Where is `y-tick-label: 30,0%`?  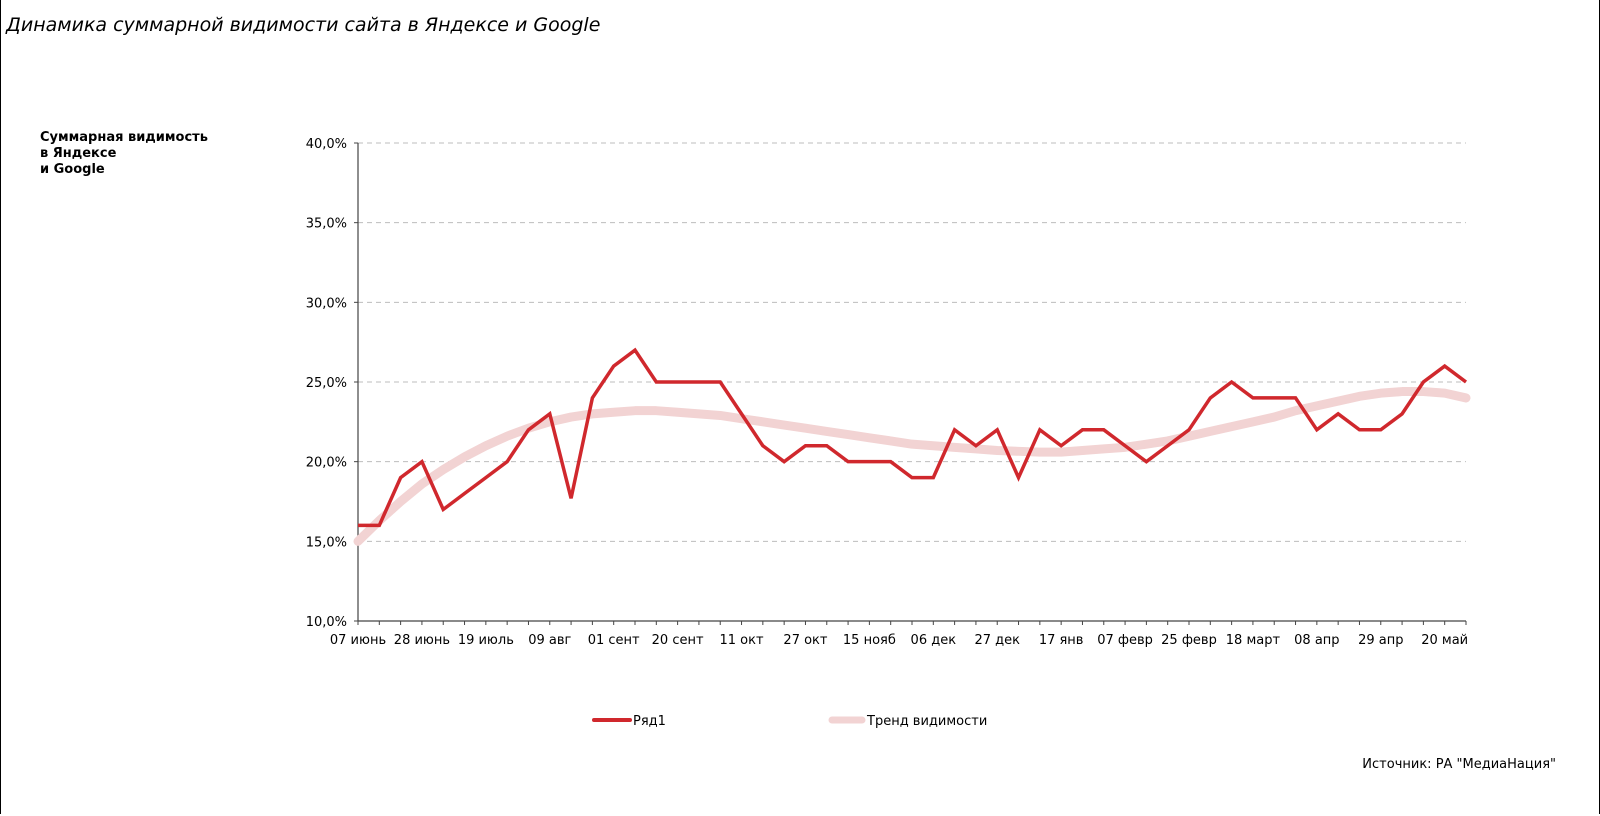
y-tick-label: 30,0% is located at coordinates (326, 303).